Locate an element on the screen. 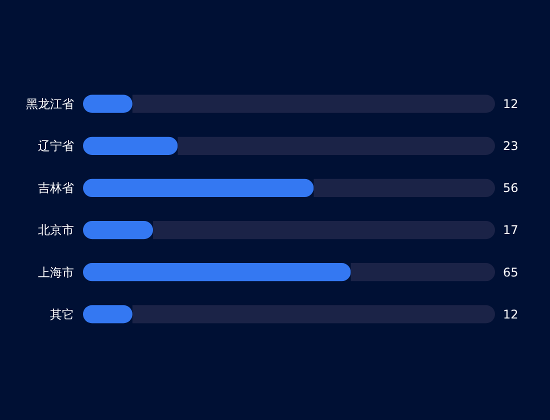  data-label: 17 is located at coordinates (510, 230).